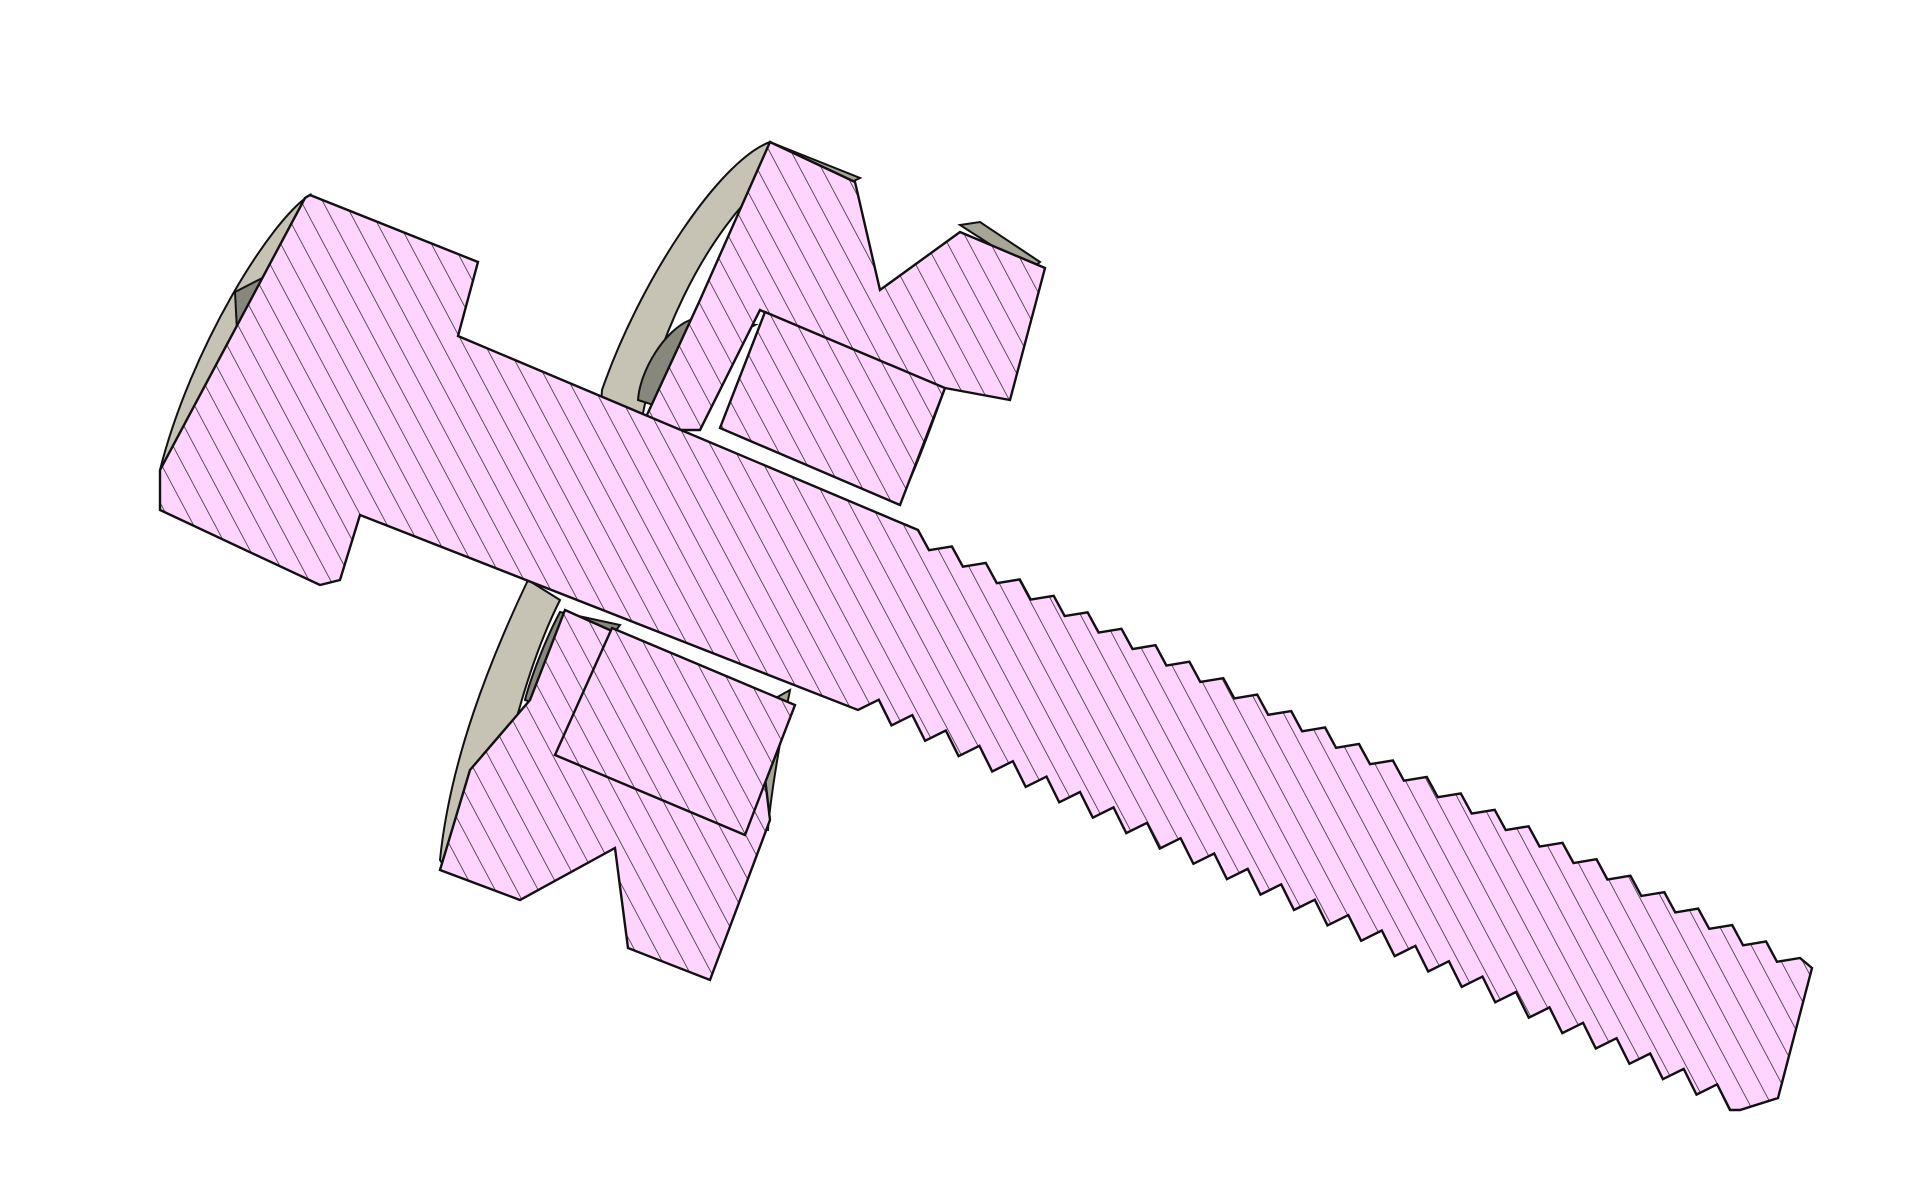 The height and width of the screenshot is (1202, 1910). I want to click on bushing-section-lower, so click(675, 731).